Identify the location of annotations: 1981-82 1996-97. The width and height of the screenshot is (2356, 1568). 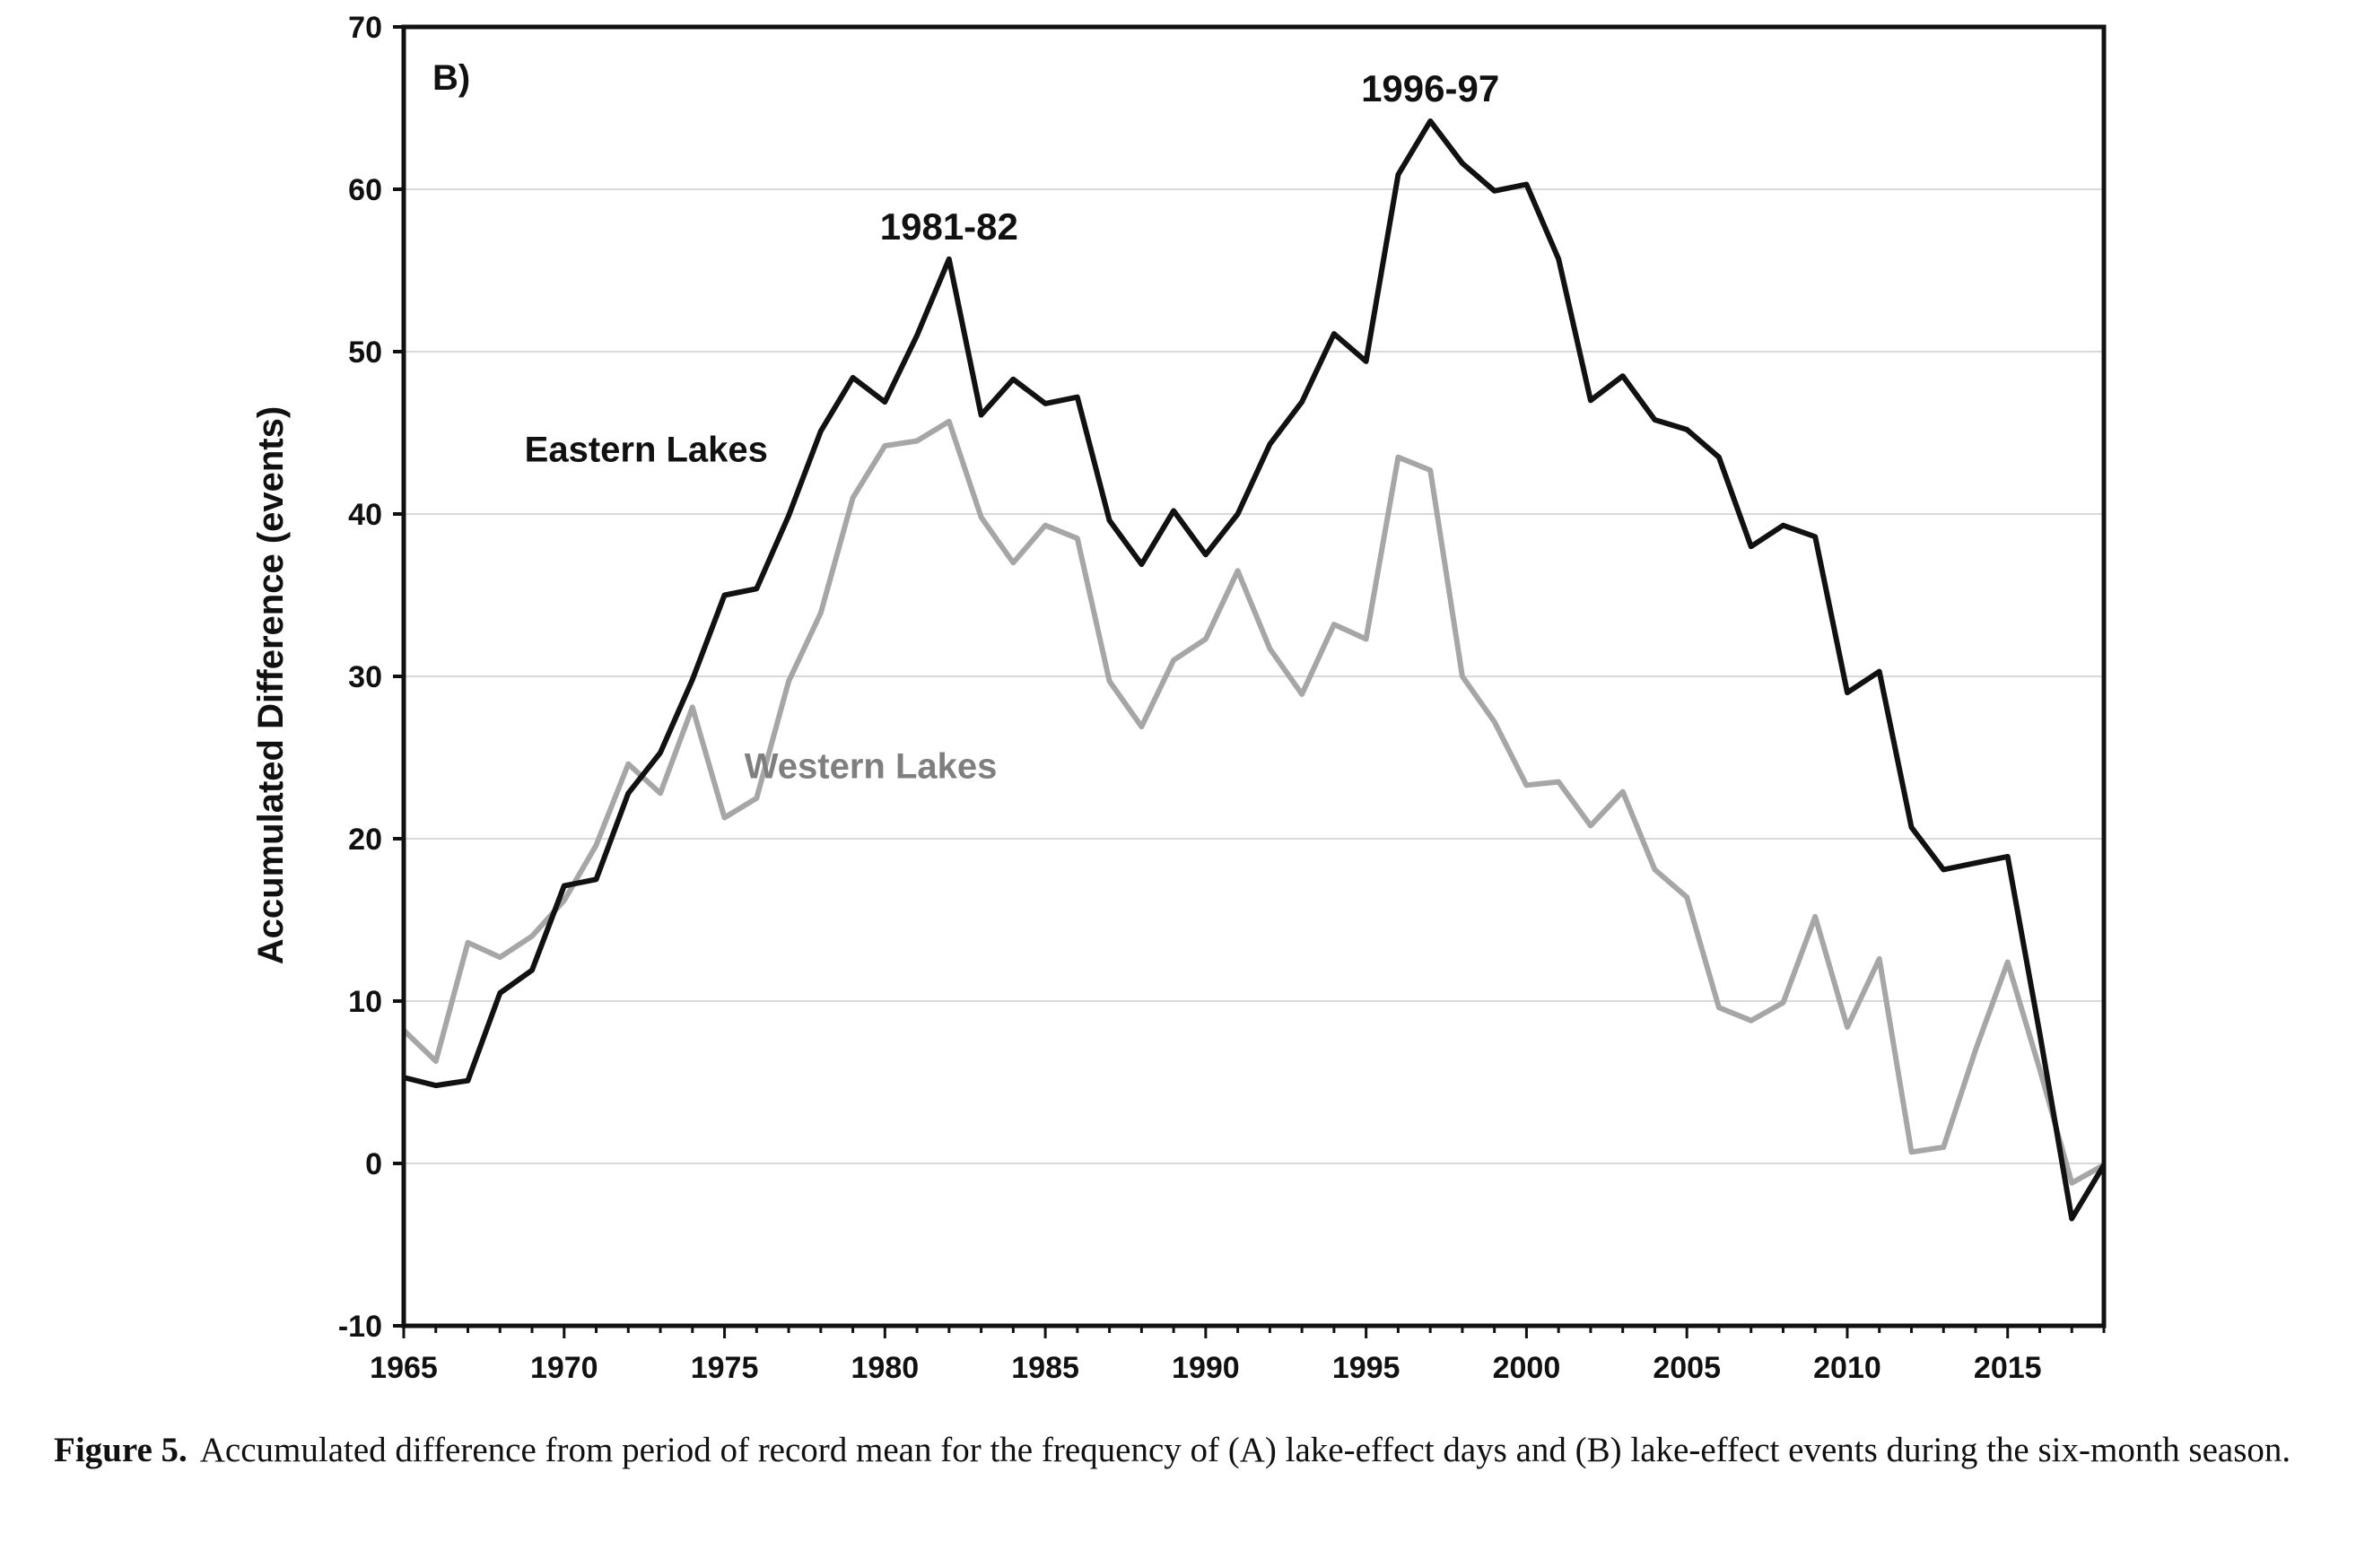
(1189, 158).